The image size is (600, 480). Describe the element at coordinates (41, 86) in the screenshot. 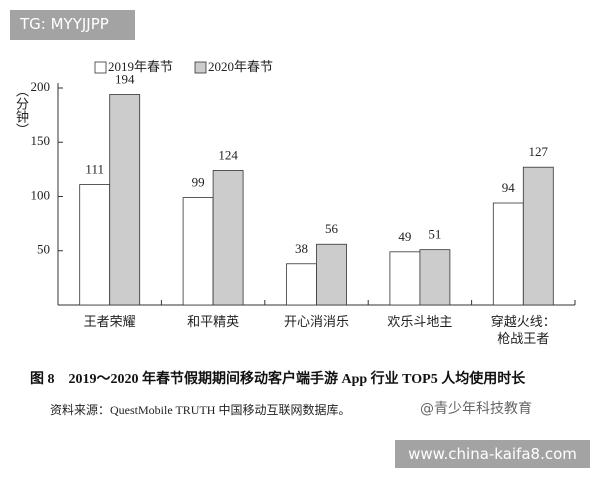

I see `y-tick-label: 200` at that location.